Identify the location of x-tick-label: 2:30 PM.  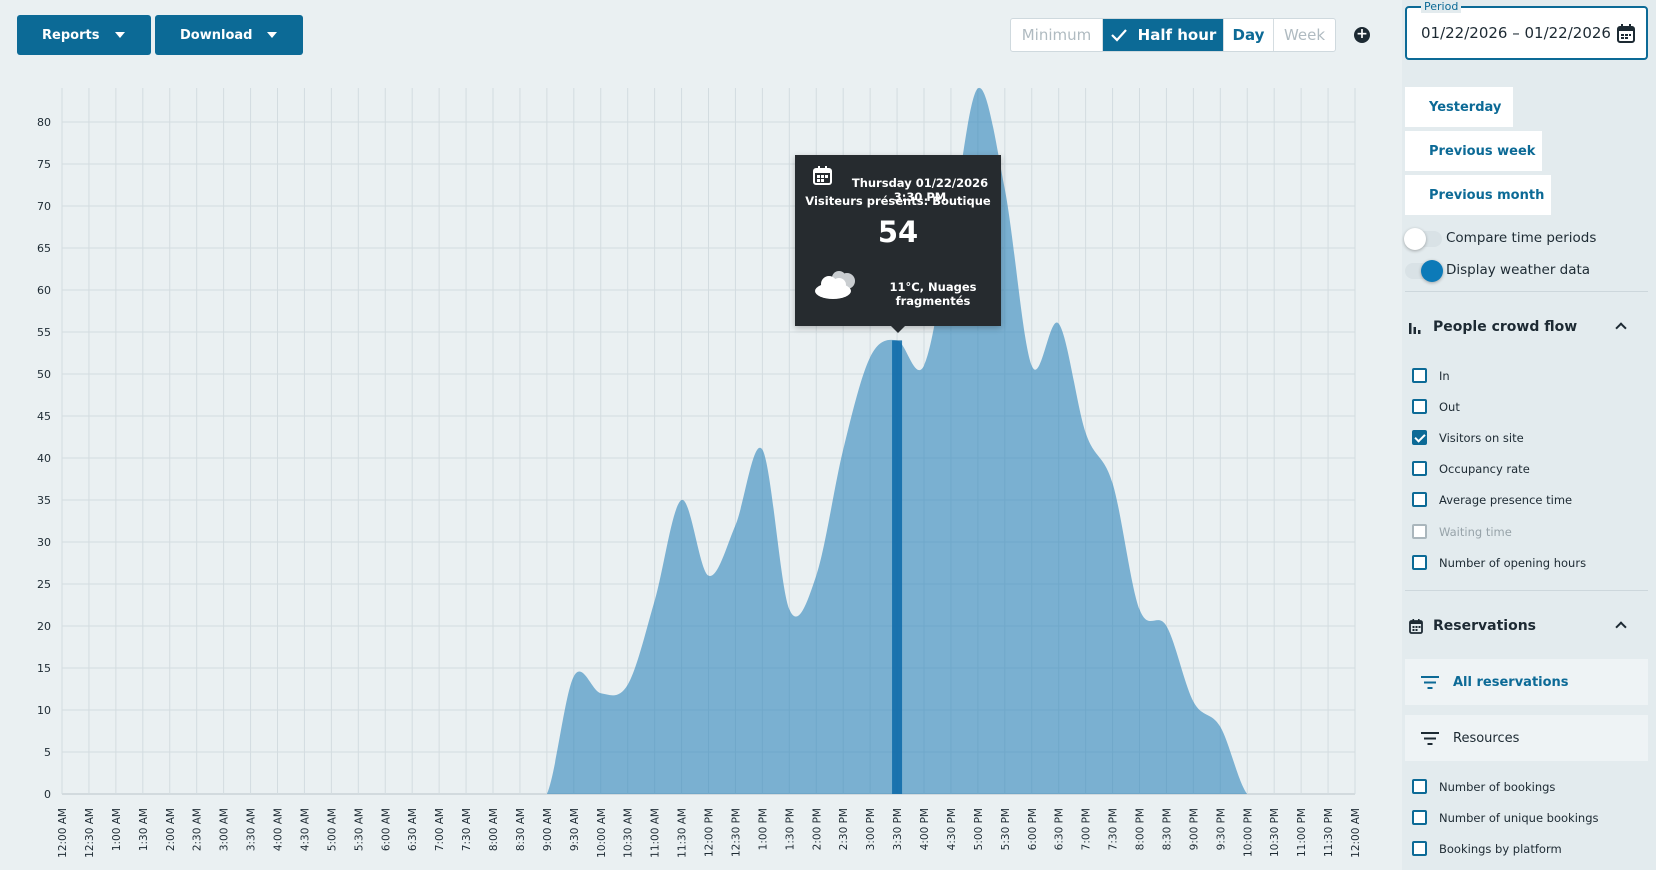
(844, 829).